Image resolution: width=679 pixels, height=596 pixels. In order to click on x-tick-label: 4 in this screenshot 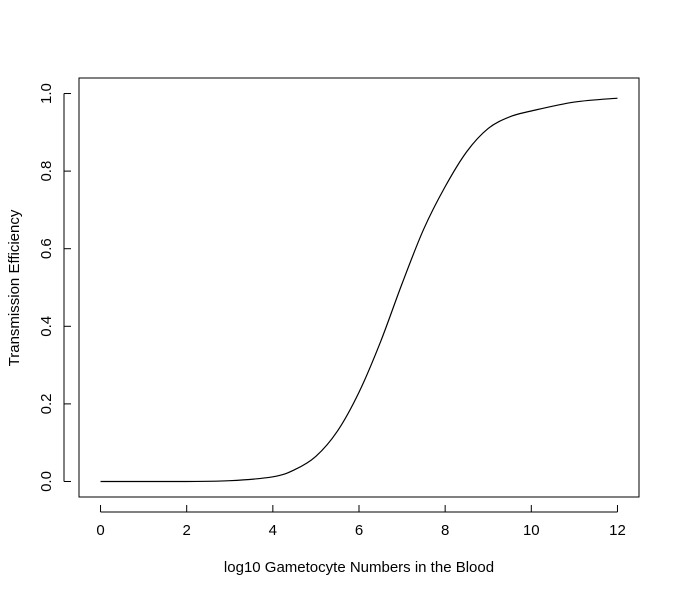, I will do `click(273, 530)`.